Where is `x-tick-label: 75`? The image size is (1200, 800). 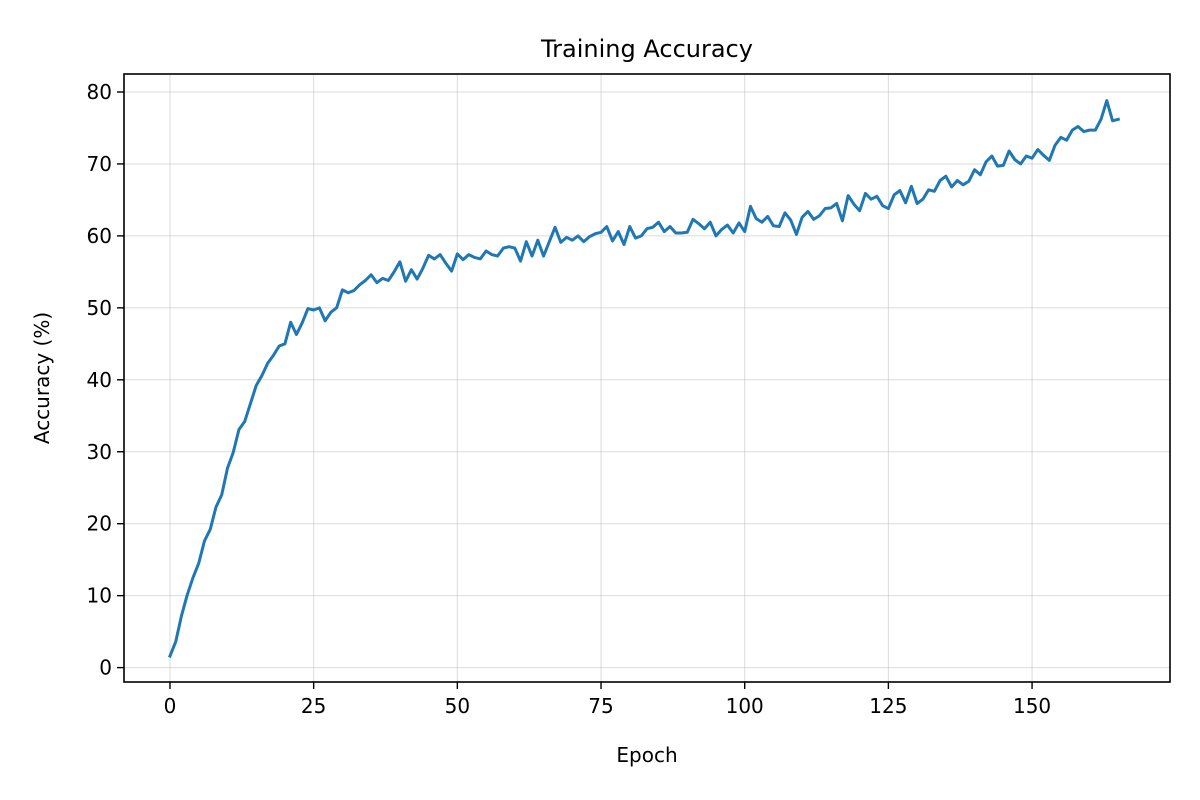
x-tick-label: 75 is located at coordinates (600, 706).